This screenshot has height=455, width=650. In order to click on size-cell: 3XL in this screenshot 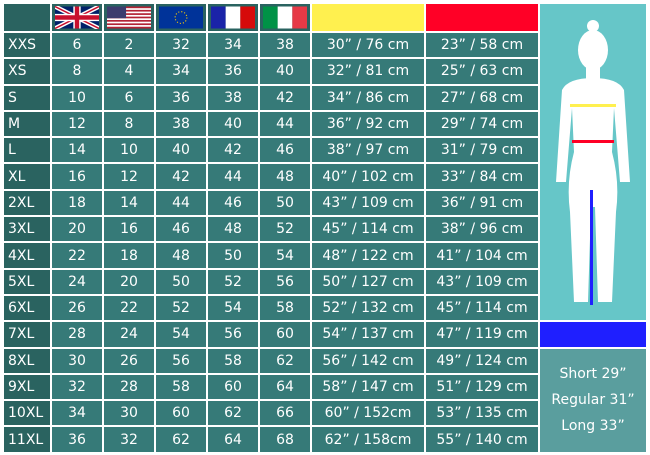, I will do `click(27, 229)`.